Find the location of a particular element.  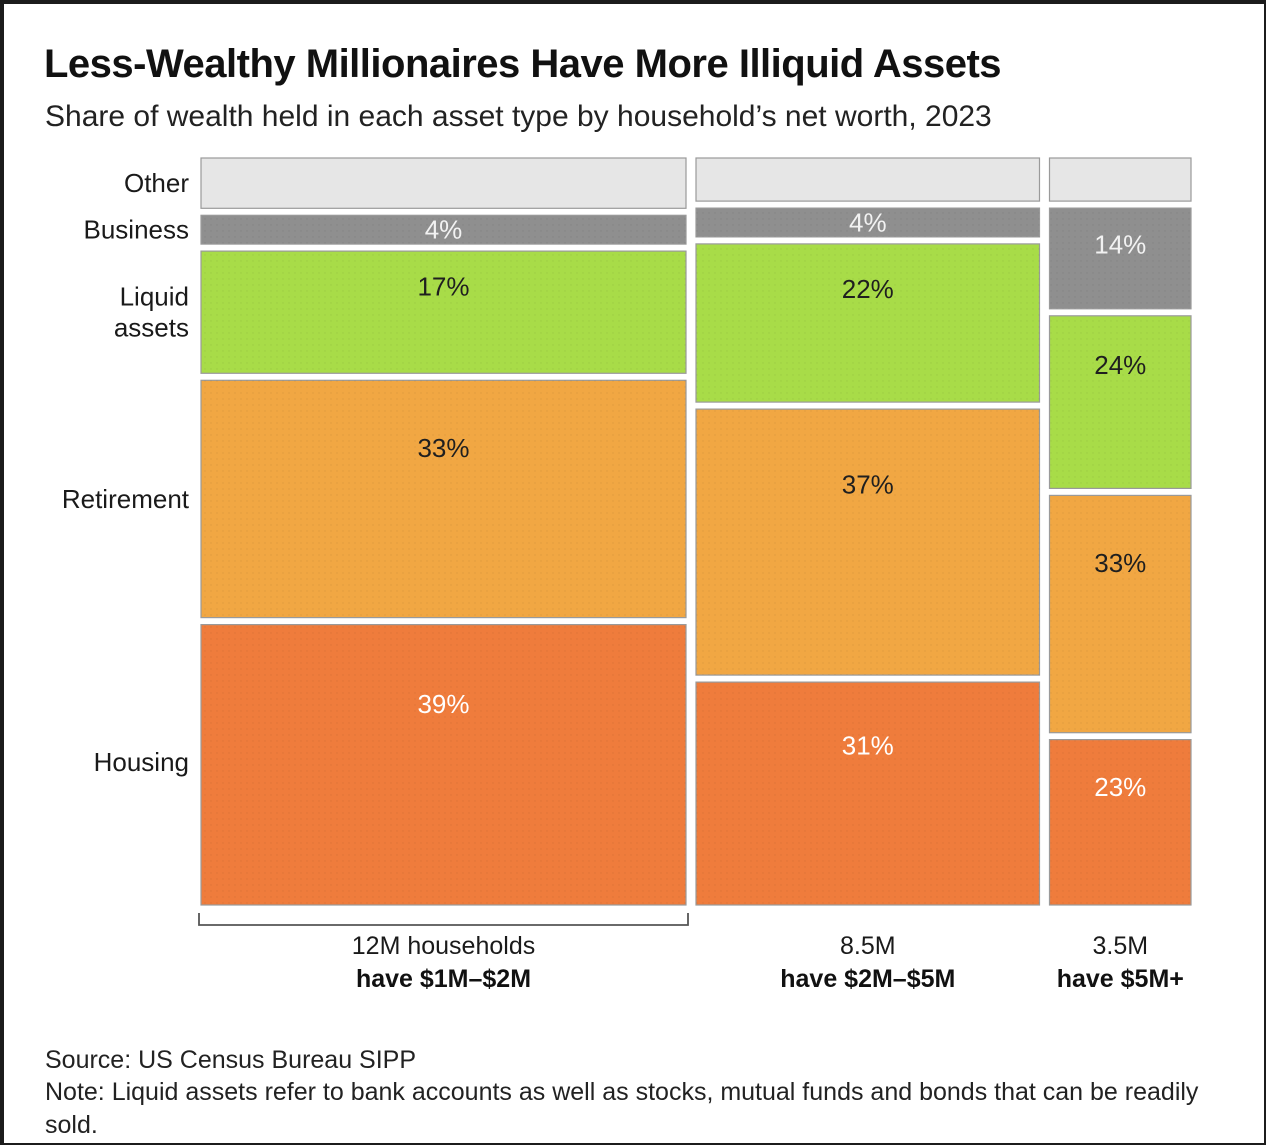

row-label-line: Housing is located at coordinates (141, 762).